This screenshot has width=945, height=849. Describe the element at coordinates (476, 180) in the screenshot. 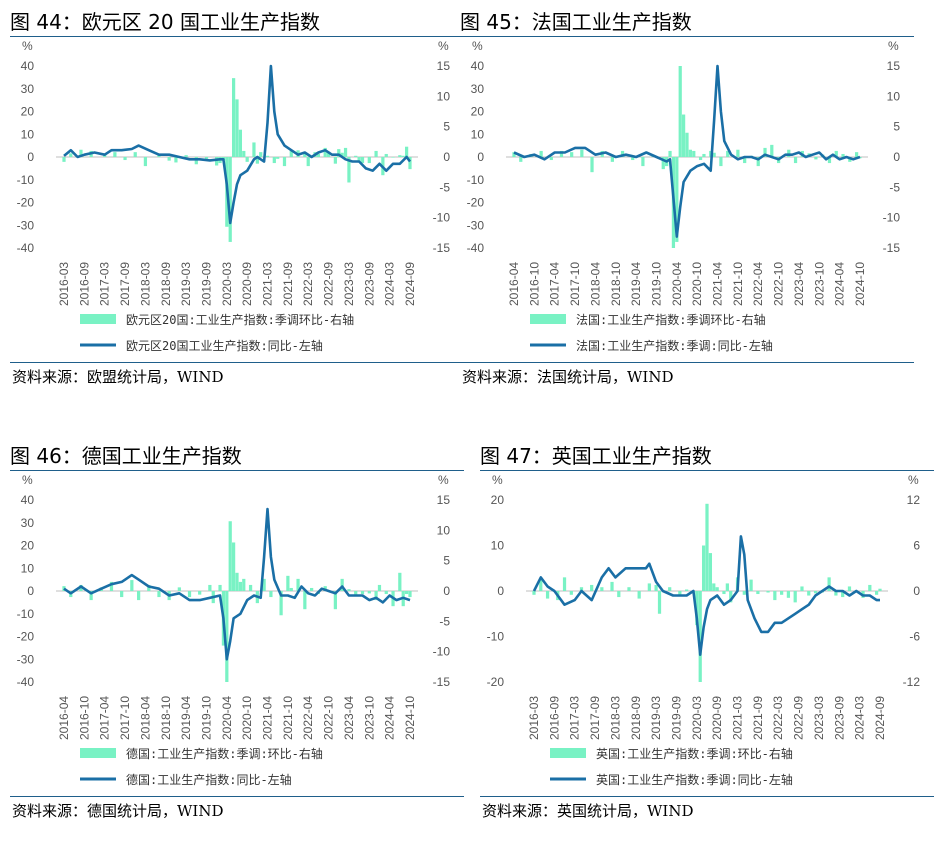

I see `left-tick-label: -10` at that location.